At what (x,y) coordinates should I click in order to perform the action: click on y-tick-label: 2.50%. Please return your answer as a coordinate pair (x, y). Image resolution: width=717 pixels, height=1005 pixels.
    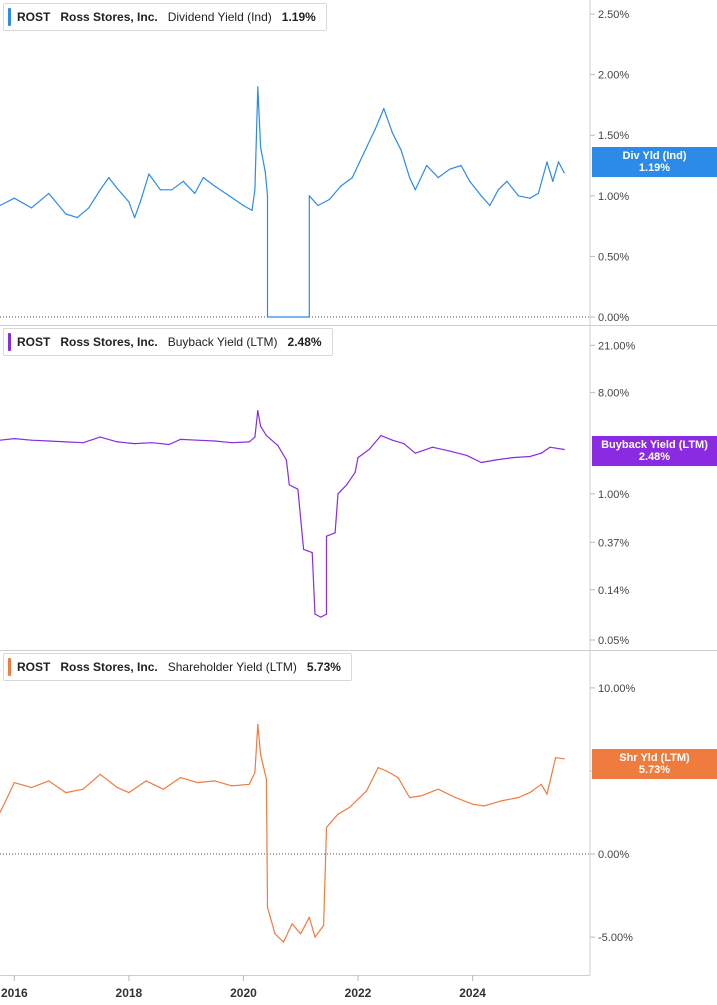
    Looking at the image, I should click on (613, 15).